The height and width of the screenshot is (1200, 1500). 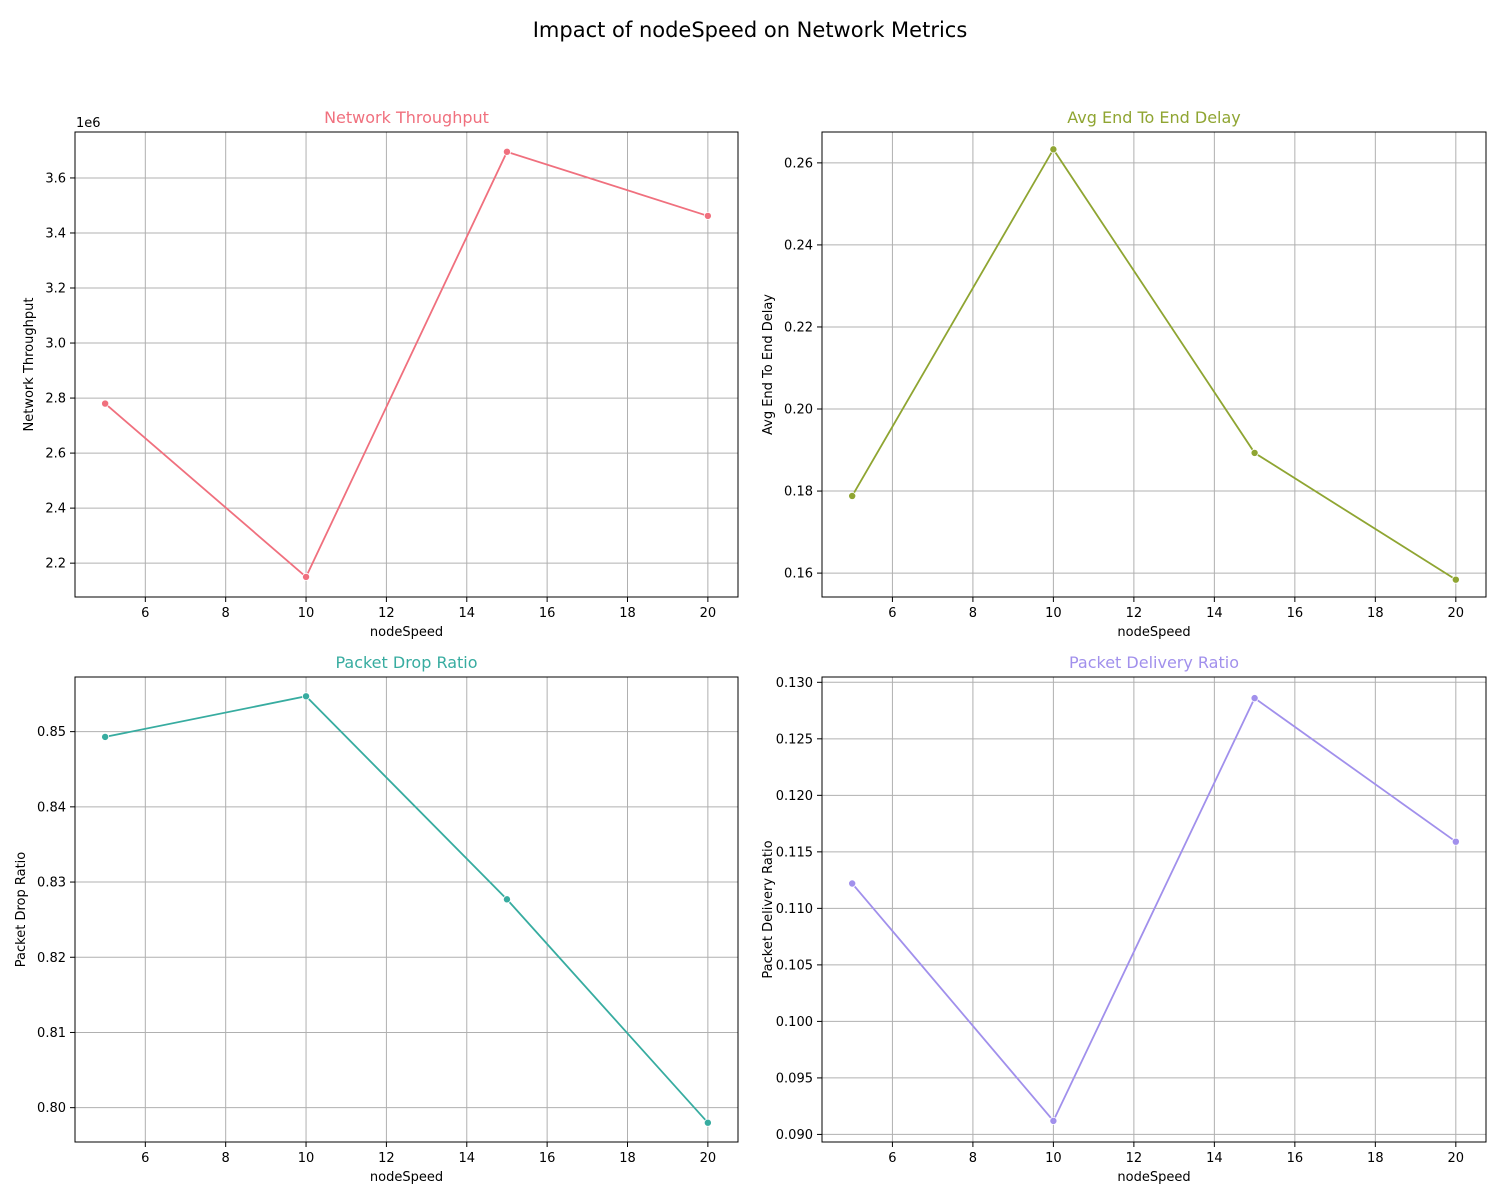 What do you see at coordinates (88, 123) in the screenshot?
I see `y-offset-label: 1e6` at bounding box center [88, 123].